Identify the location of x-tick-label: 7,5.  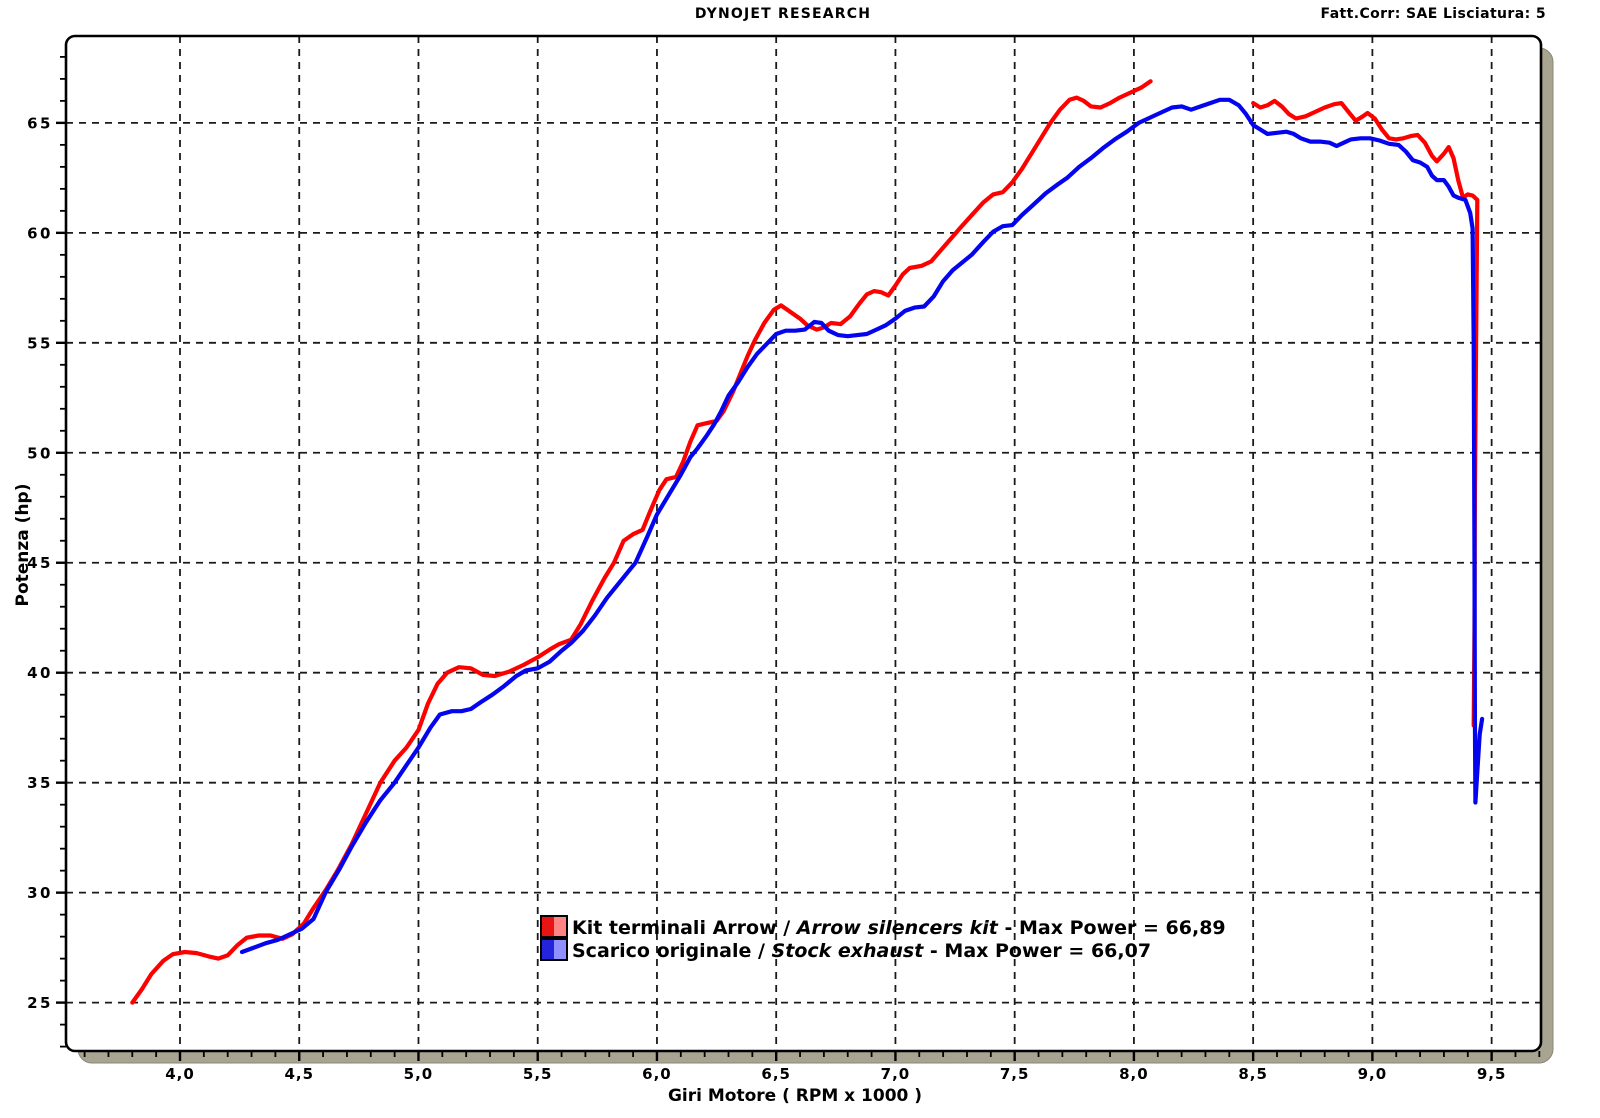
(1015, 1074).